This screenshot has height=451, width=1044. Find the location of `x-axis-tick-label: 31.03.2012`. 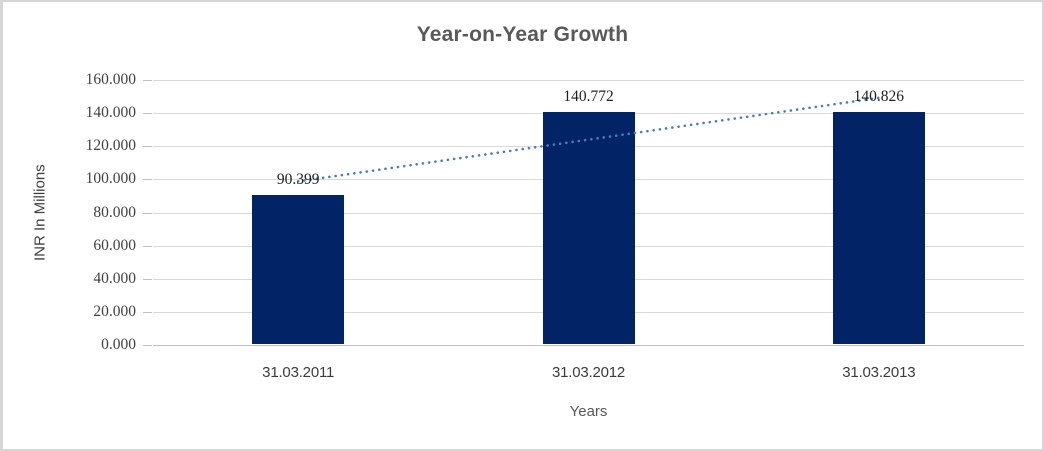

x-axis-tick-label: 31.03.2012 is located at coordinates (588, 372).